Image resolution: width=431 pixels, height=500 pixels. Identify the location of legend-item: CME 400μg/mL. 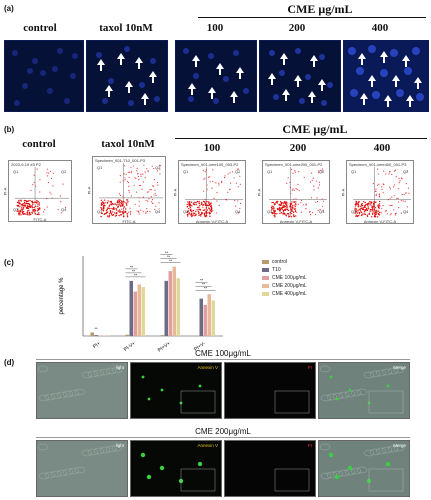
(284, 294).